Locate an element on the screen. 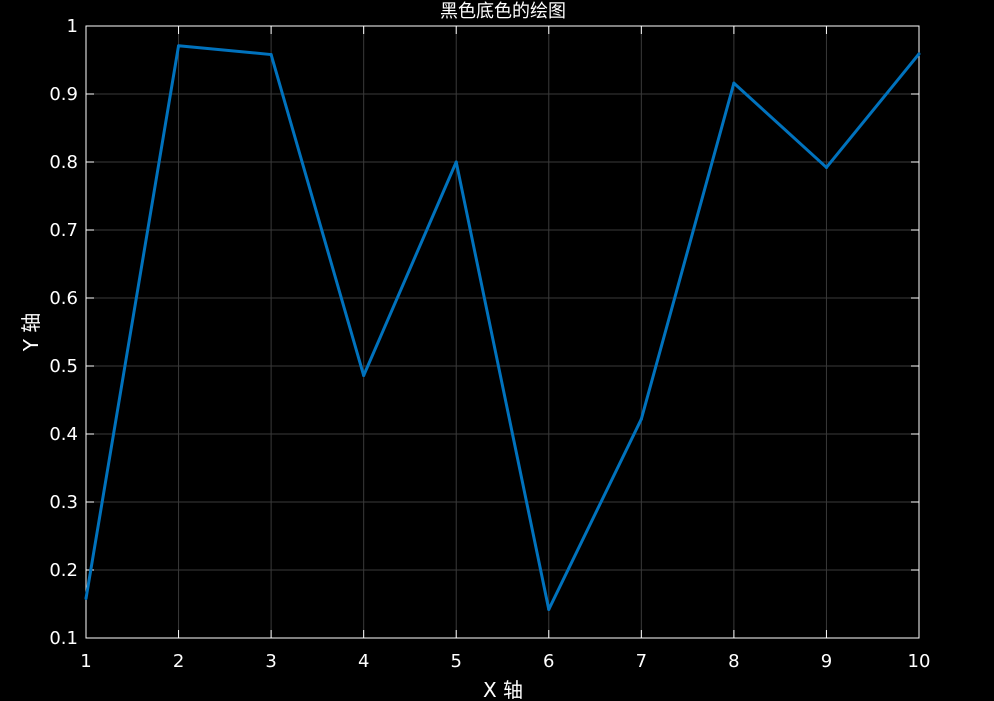  x-tick-label: 4 is located at coordinates (363, 661).